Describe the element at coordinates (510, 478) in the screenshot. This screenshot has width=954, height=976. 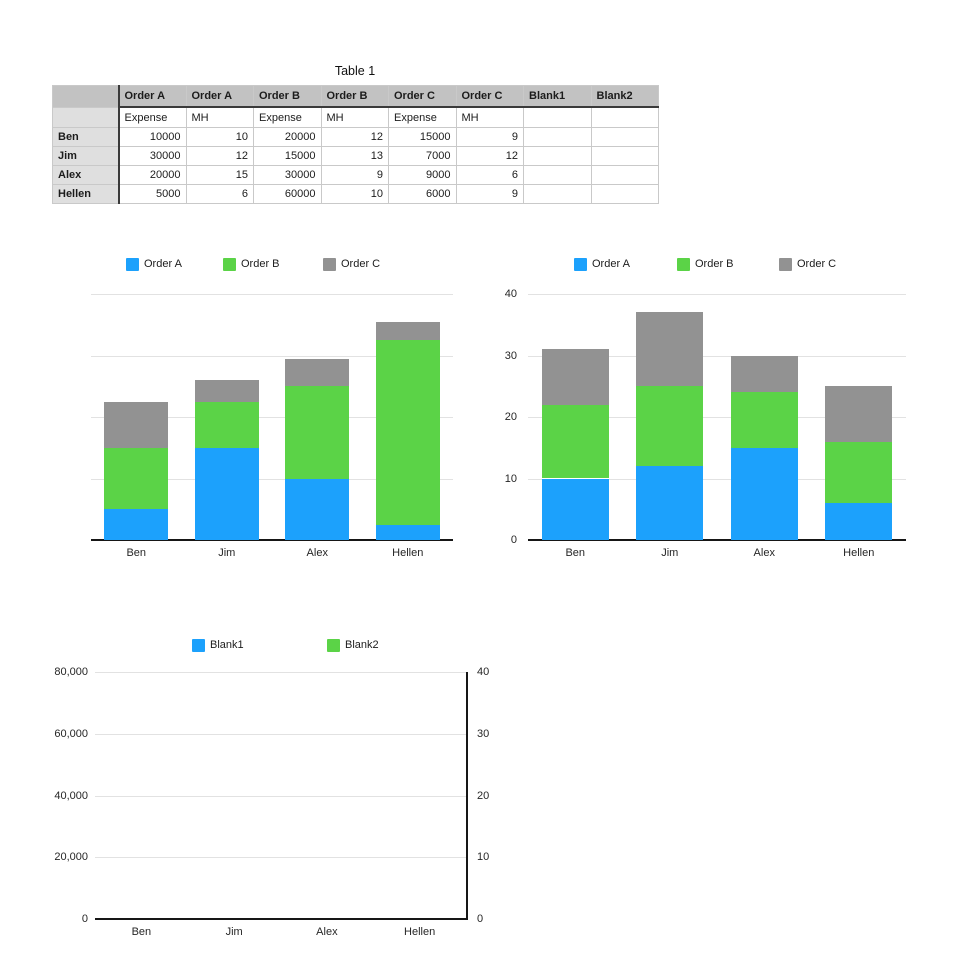
I see `y-tick-label: 10` at that location.